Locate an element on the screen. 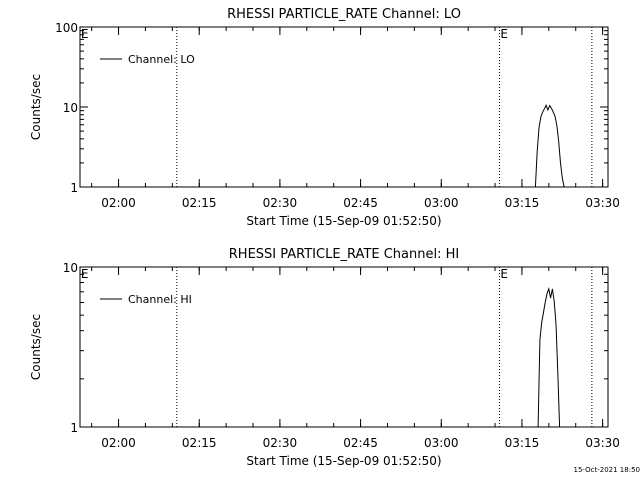  panel-2-xtick-label-3: 02:45 is located at coordinates (360, 443).